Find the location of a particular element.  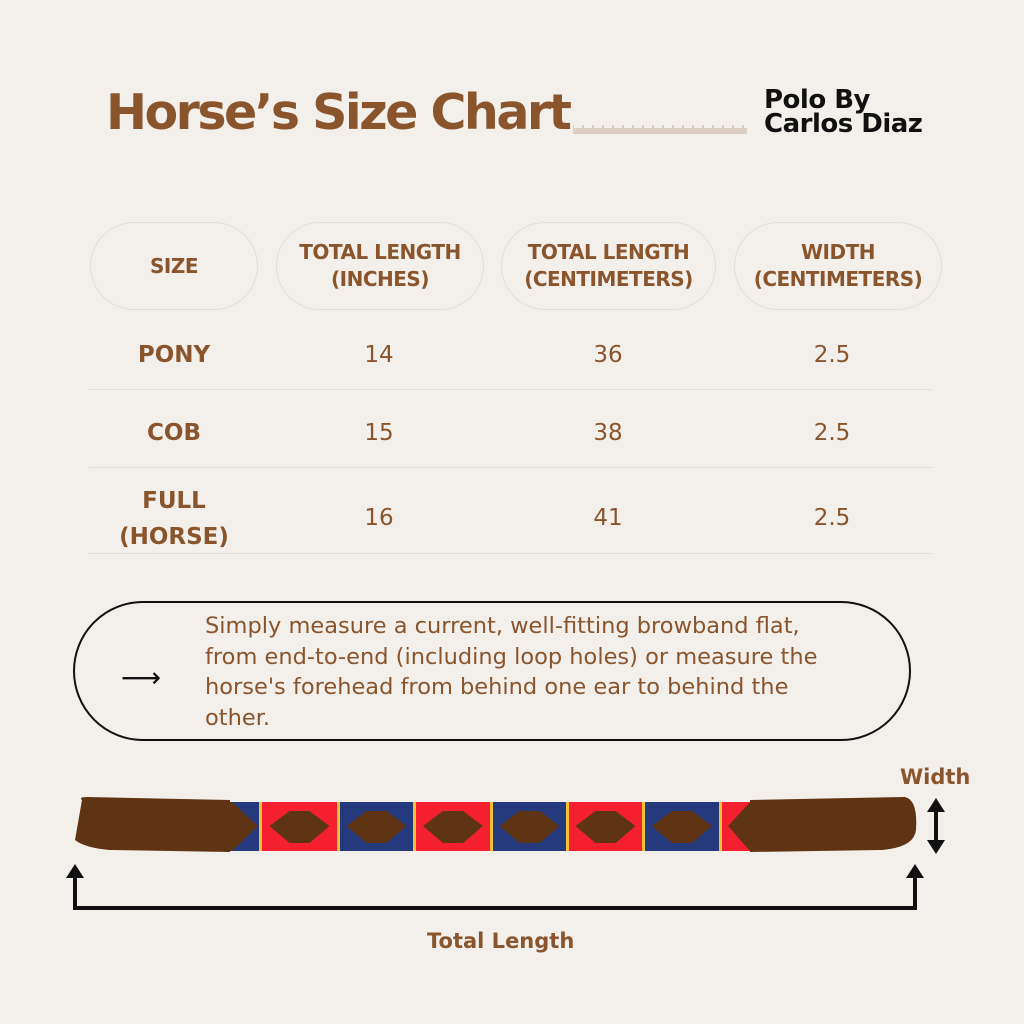

width-double-arrow-icon is located at coordinates (936, 826).